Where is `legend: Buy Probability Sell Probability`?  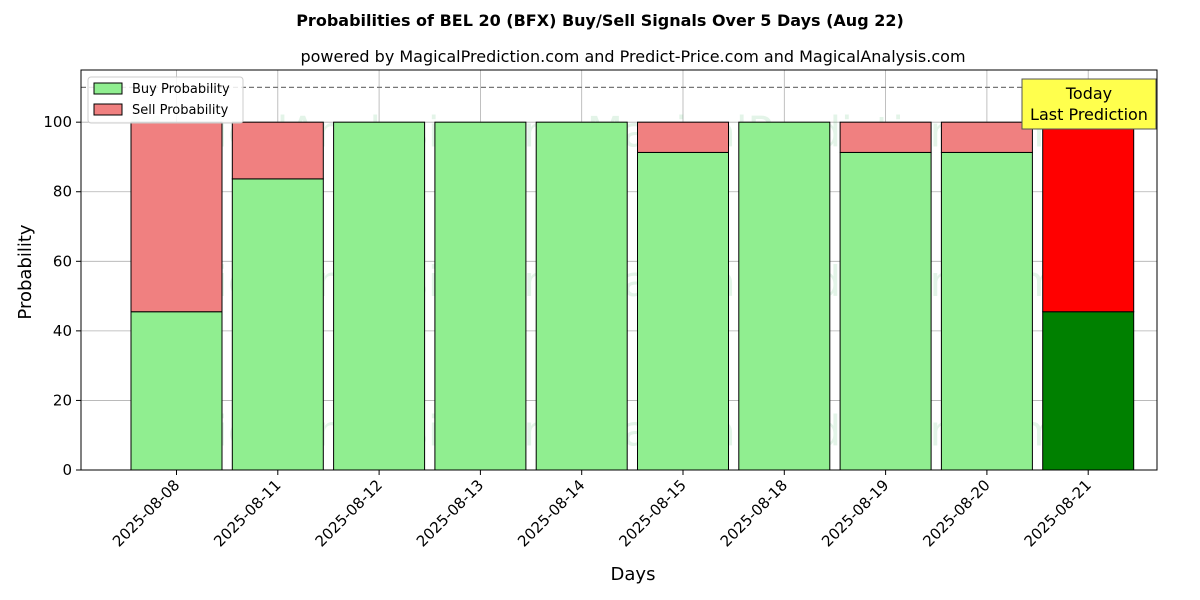 legend: Buy Probability Sell Probability is located at coordinates (165, 100).